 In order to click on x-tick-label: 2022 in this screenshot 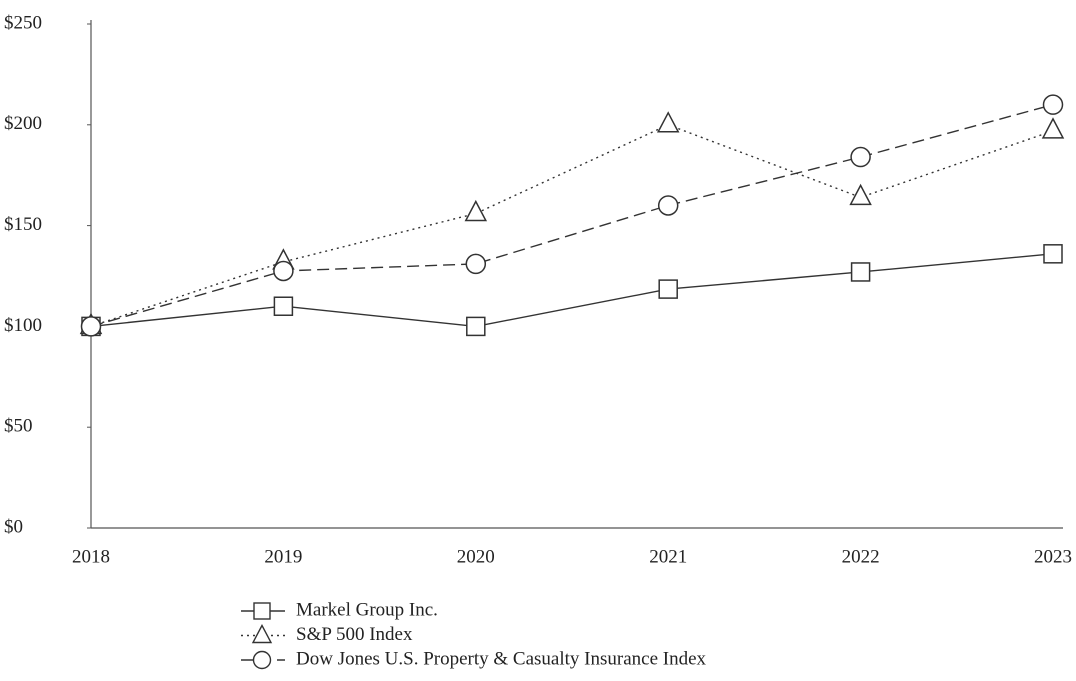, I will do `click(861, 556)`.